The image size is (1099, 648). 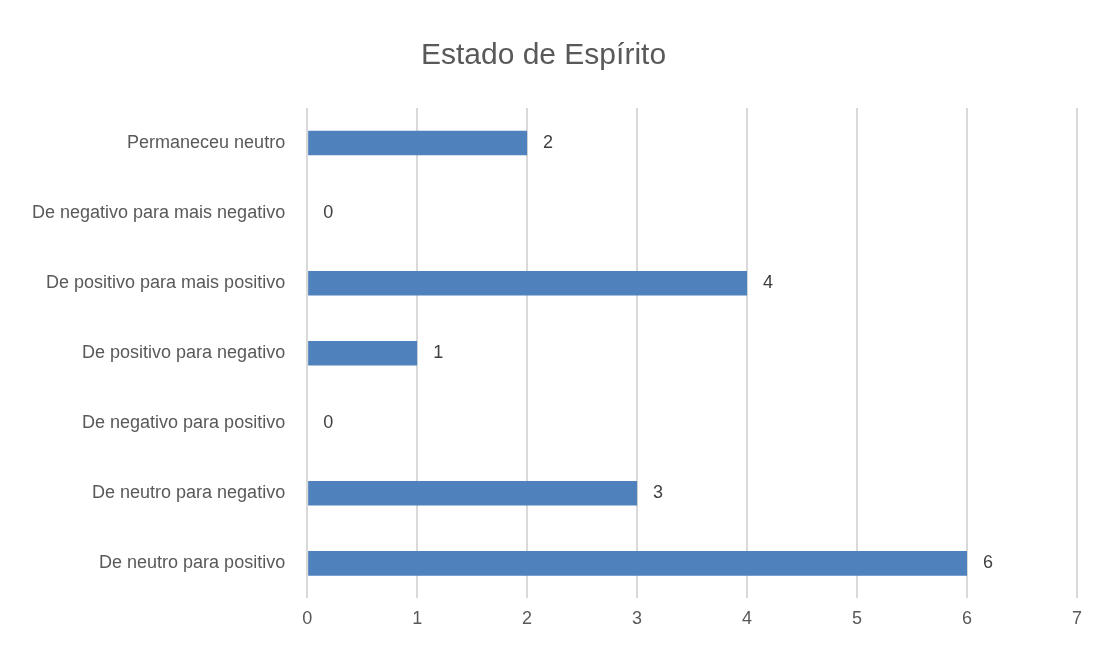 I want to click on x-tick-label: 4, so click(x=747, y=618).